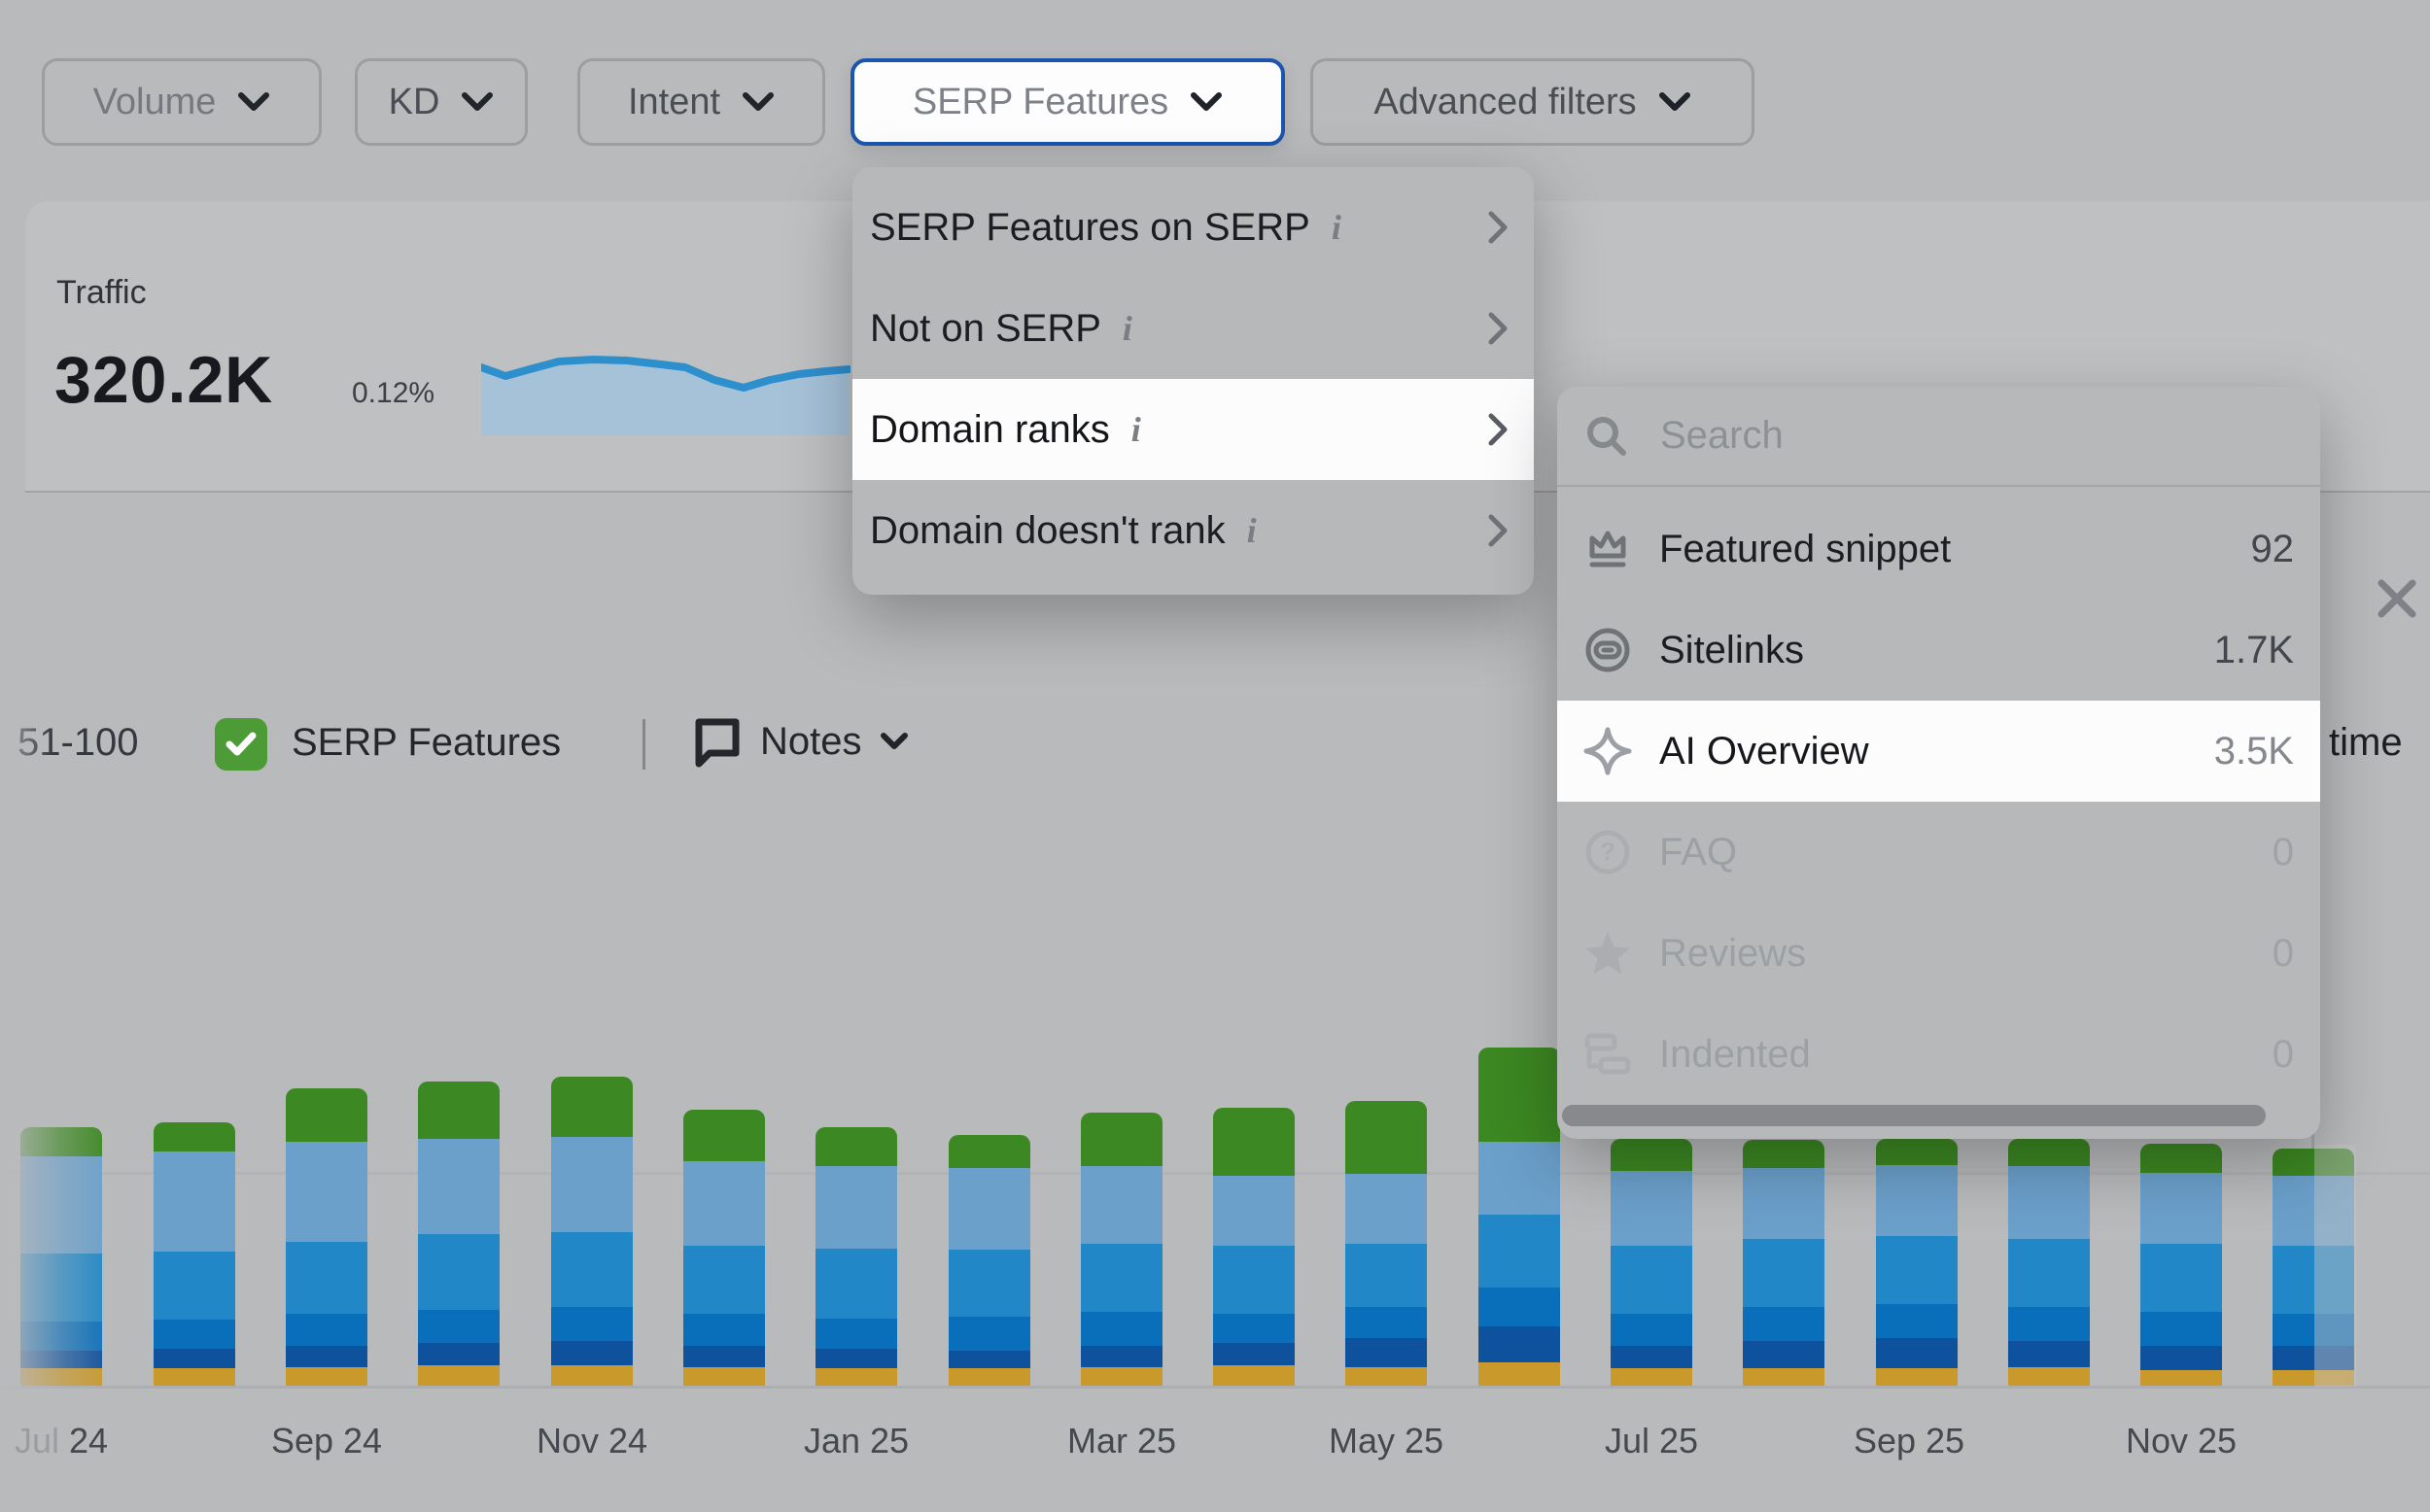 This screenshot has height=1512, width=2430. I want to click on note-flag-icon, so click(717, 743).